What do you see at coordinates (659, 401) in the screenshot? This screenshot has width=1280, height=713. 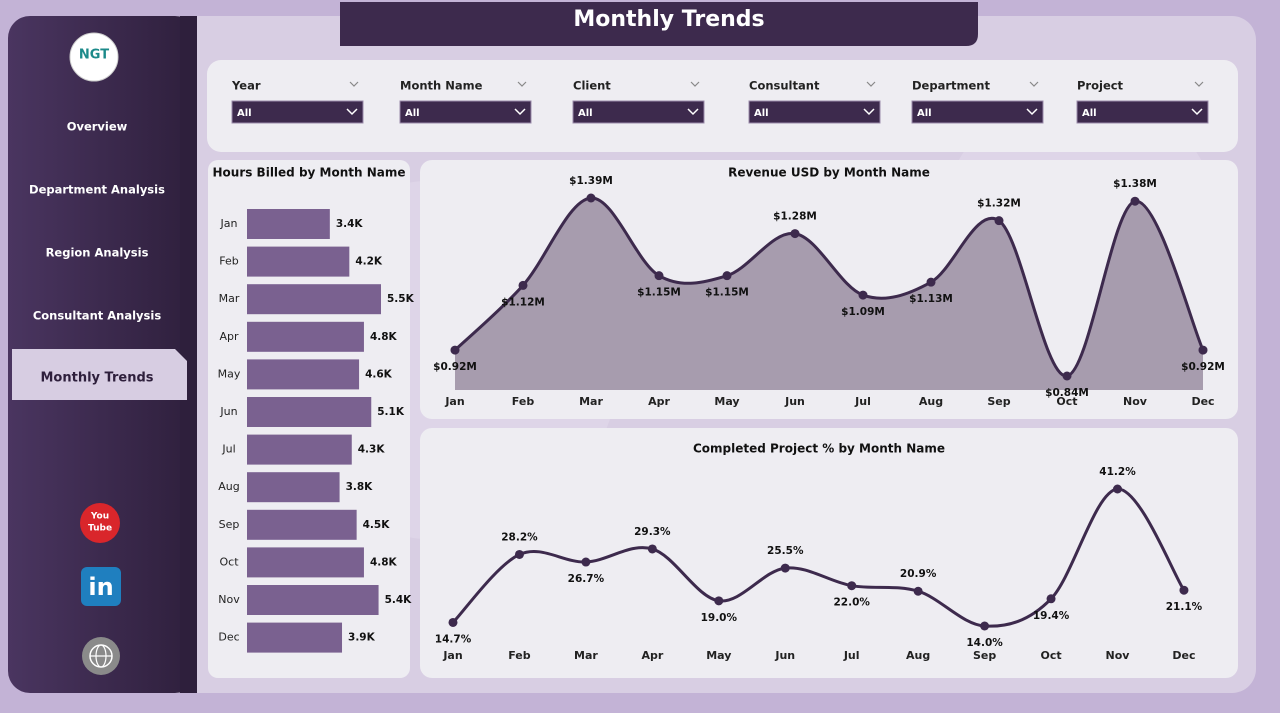 I see `x-tick-label: Apr` at bounding box center [659, 401].